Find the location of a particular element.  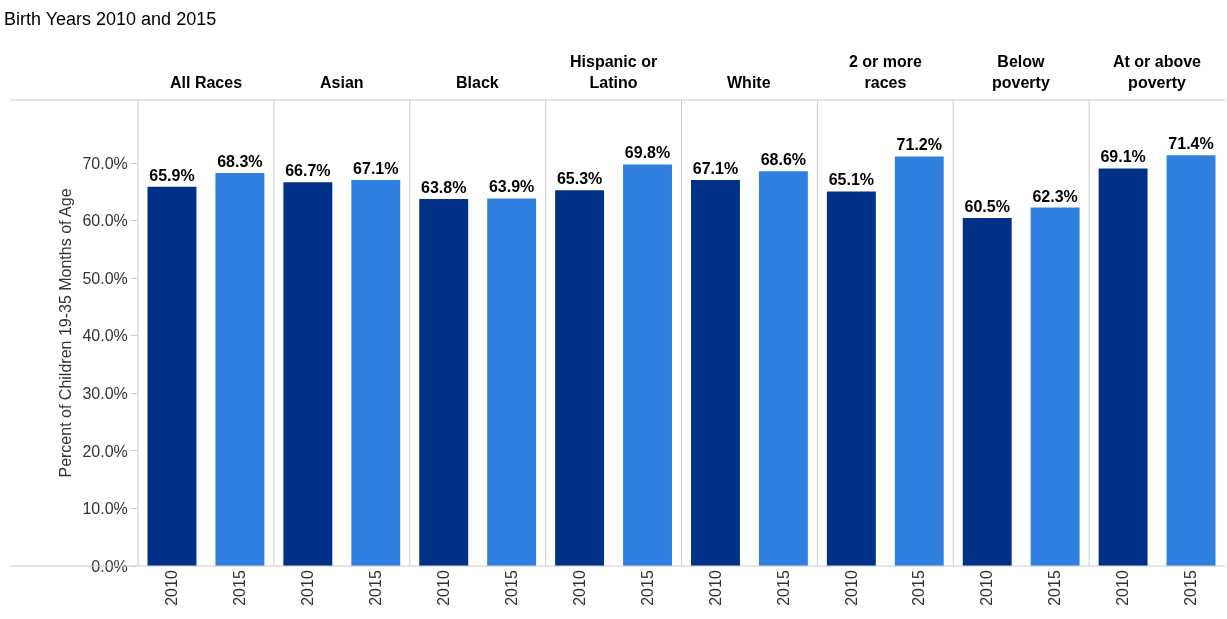

y-tick-label: 40.0% is located at coordinates (105, 336).